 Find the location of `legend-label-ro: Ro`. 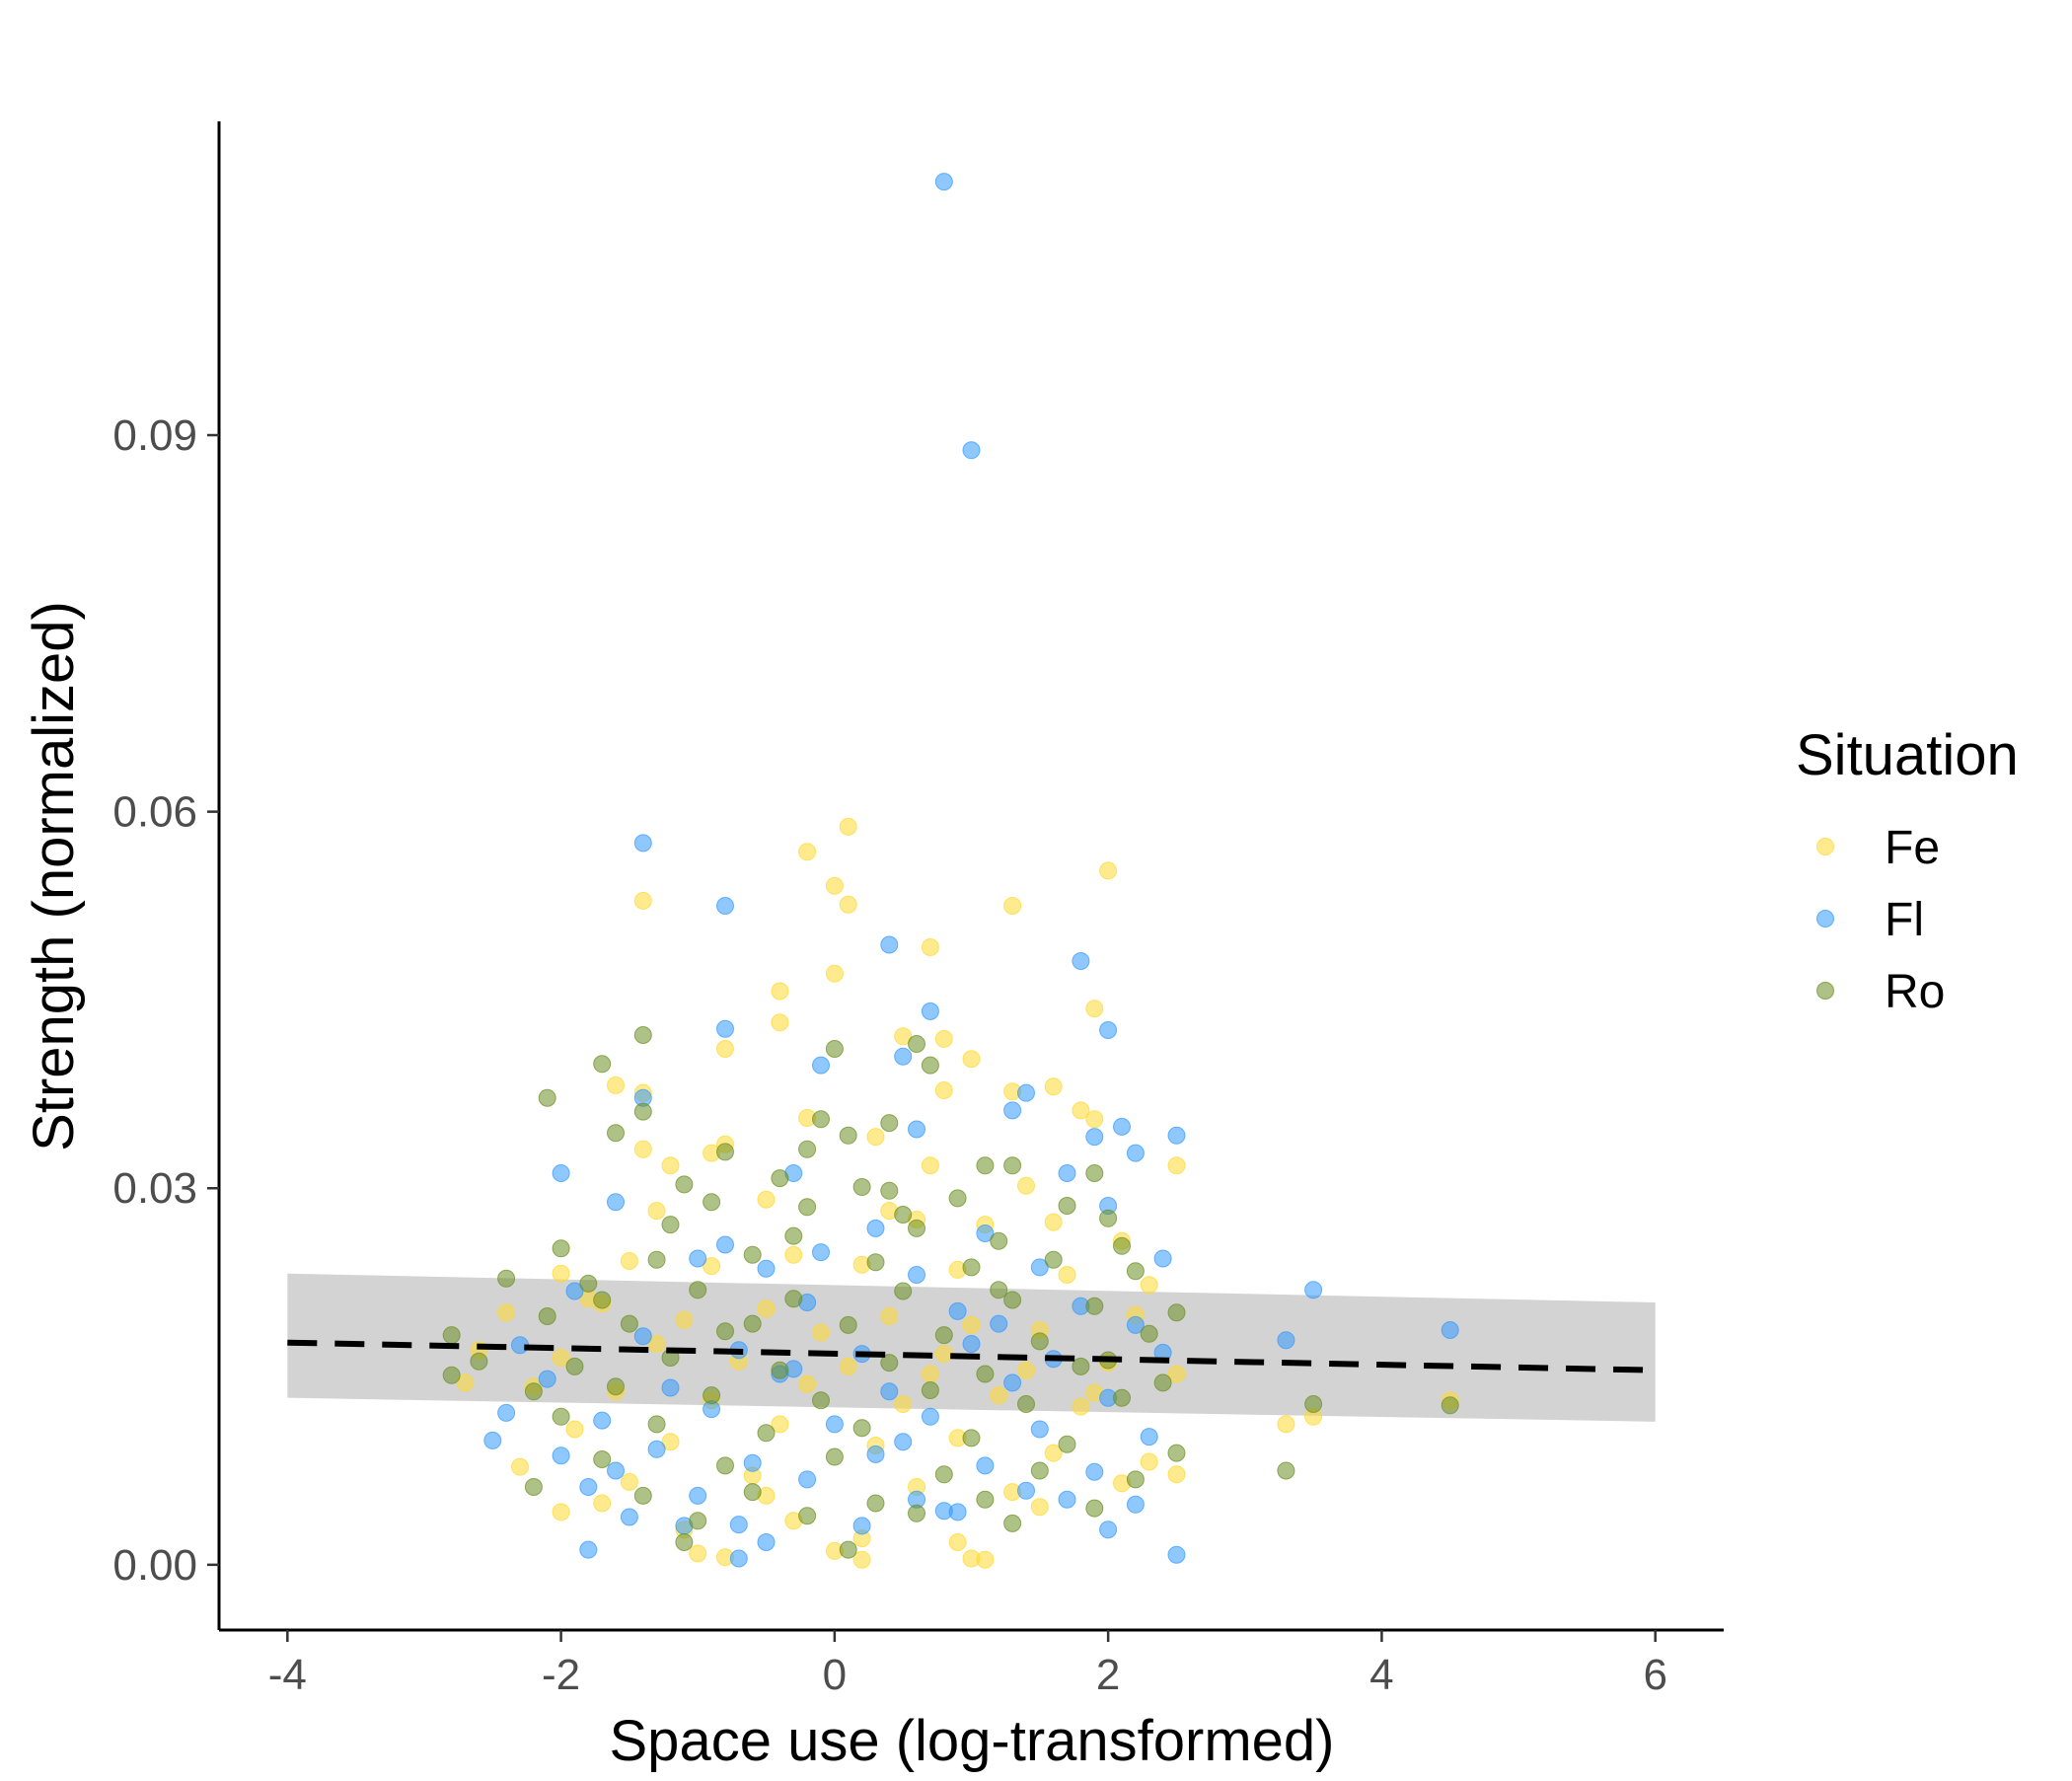

legend-label-ro: Ro is located at coordinates (1915, 992).